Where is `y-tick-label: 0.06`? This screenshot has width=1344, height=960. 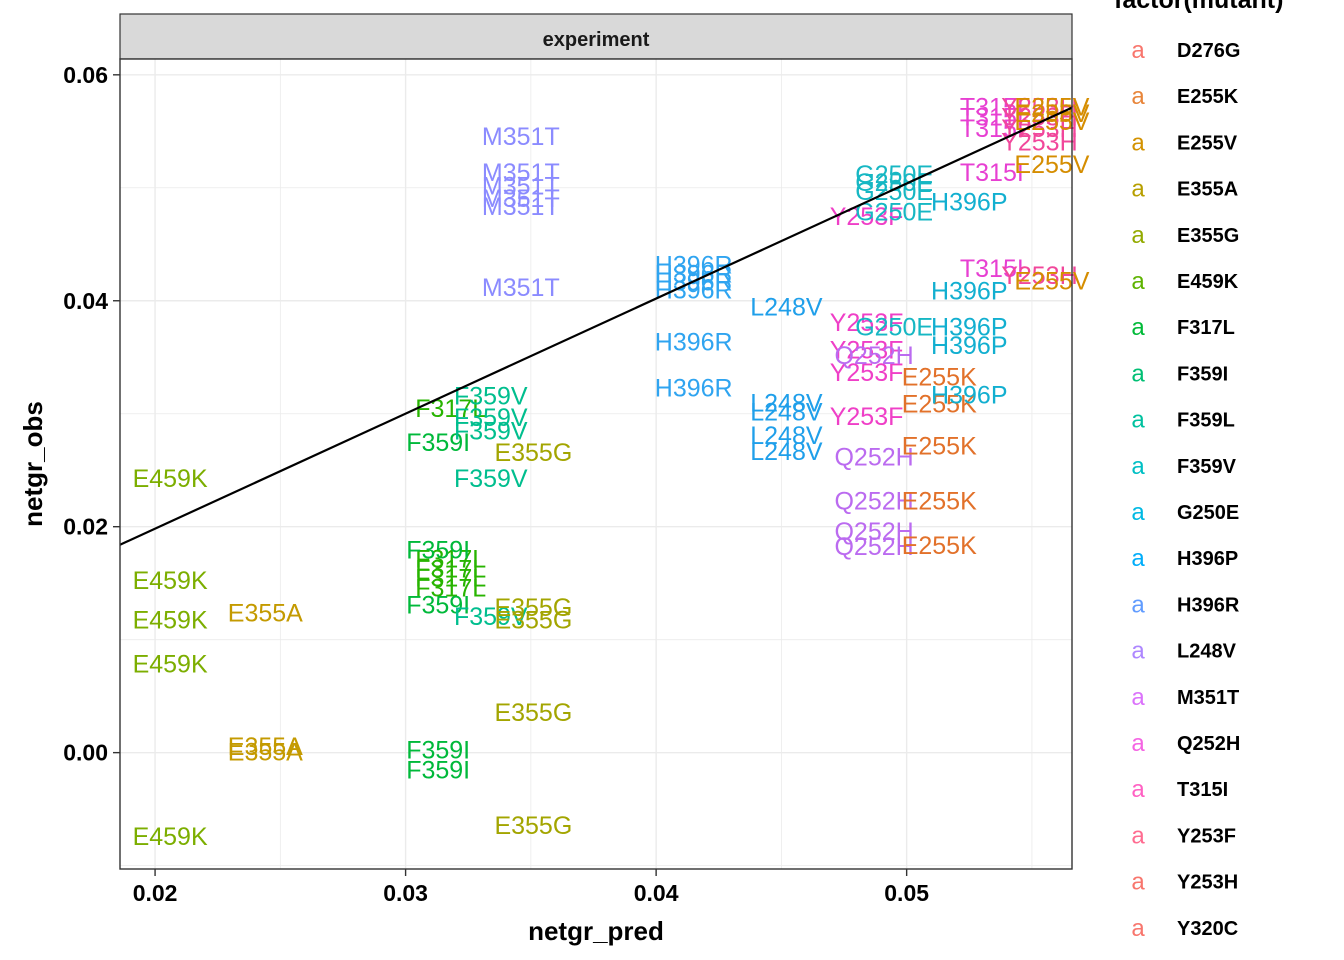
y-tick-label: 0.06 is located at coordinates (85, 75).